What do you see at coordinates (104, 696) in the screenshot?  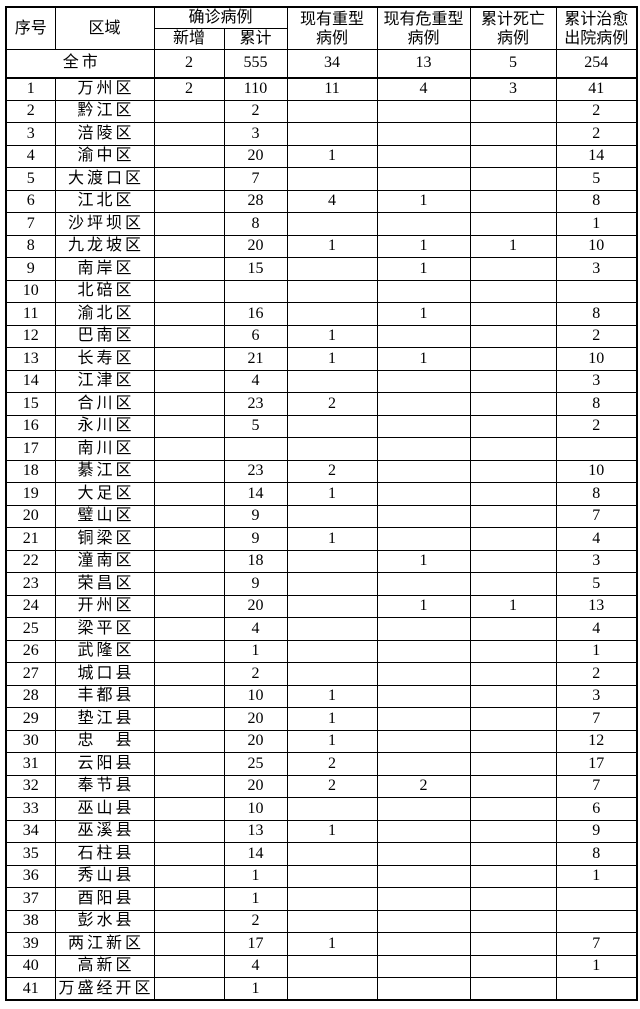 I see `cell-region: 丰都县` at bounding box center [104, 696].